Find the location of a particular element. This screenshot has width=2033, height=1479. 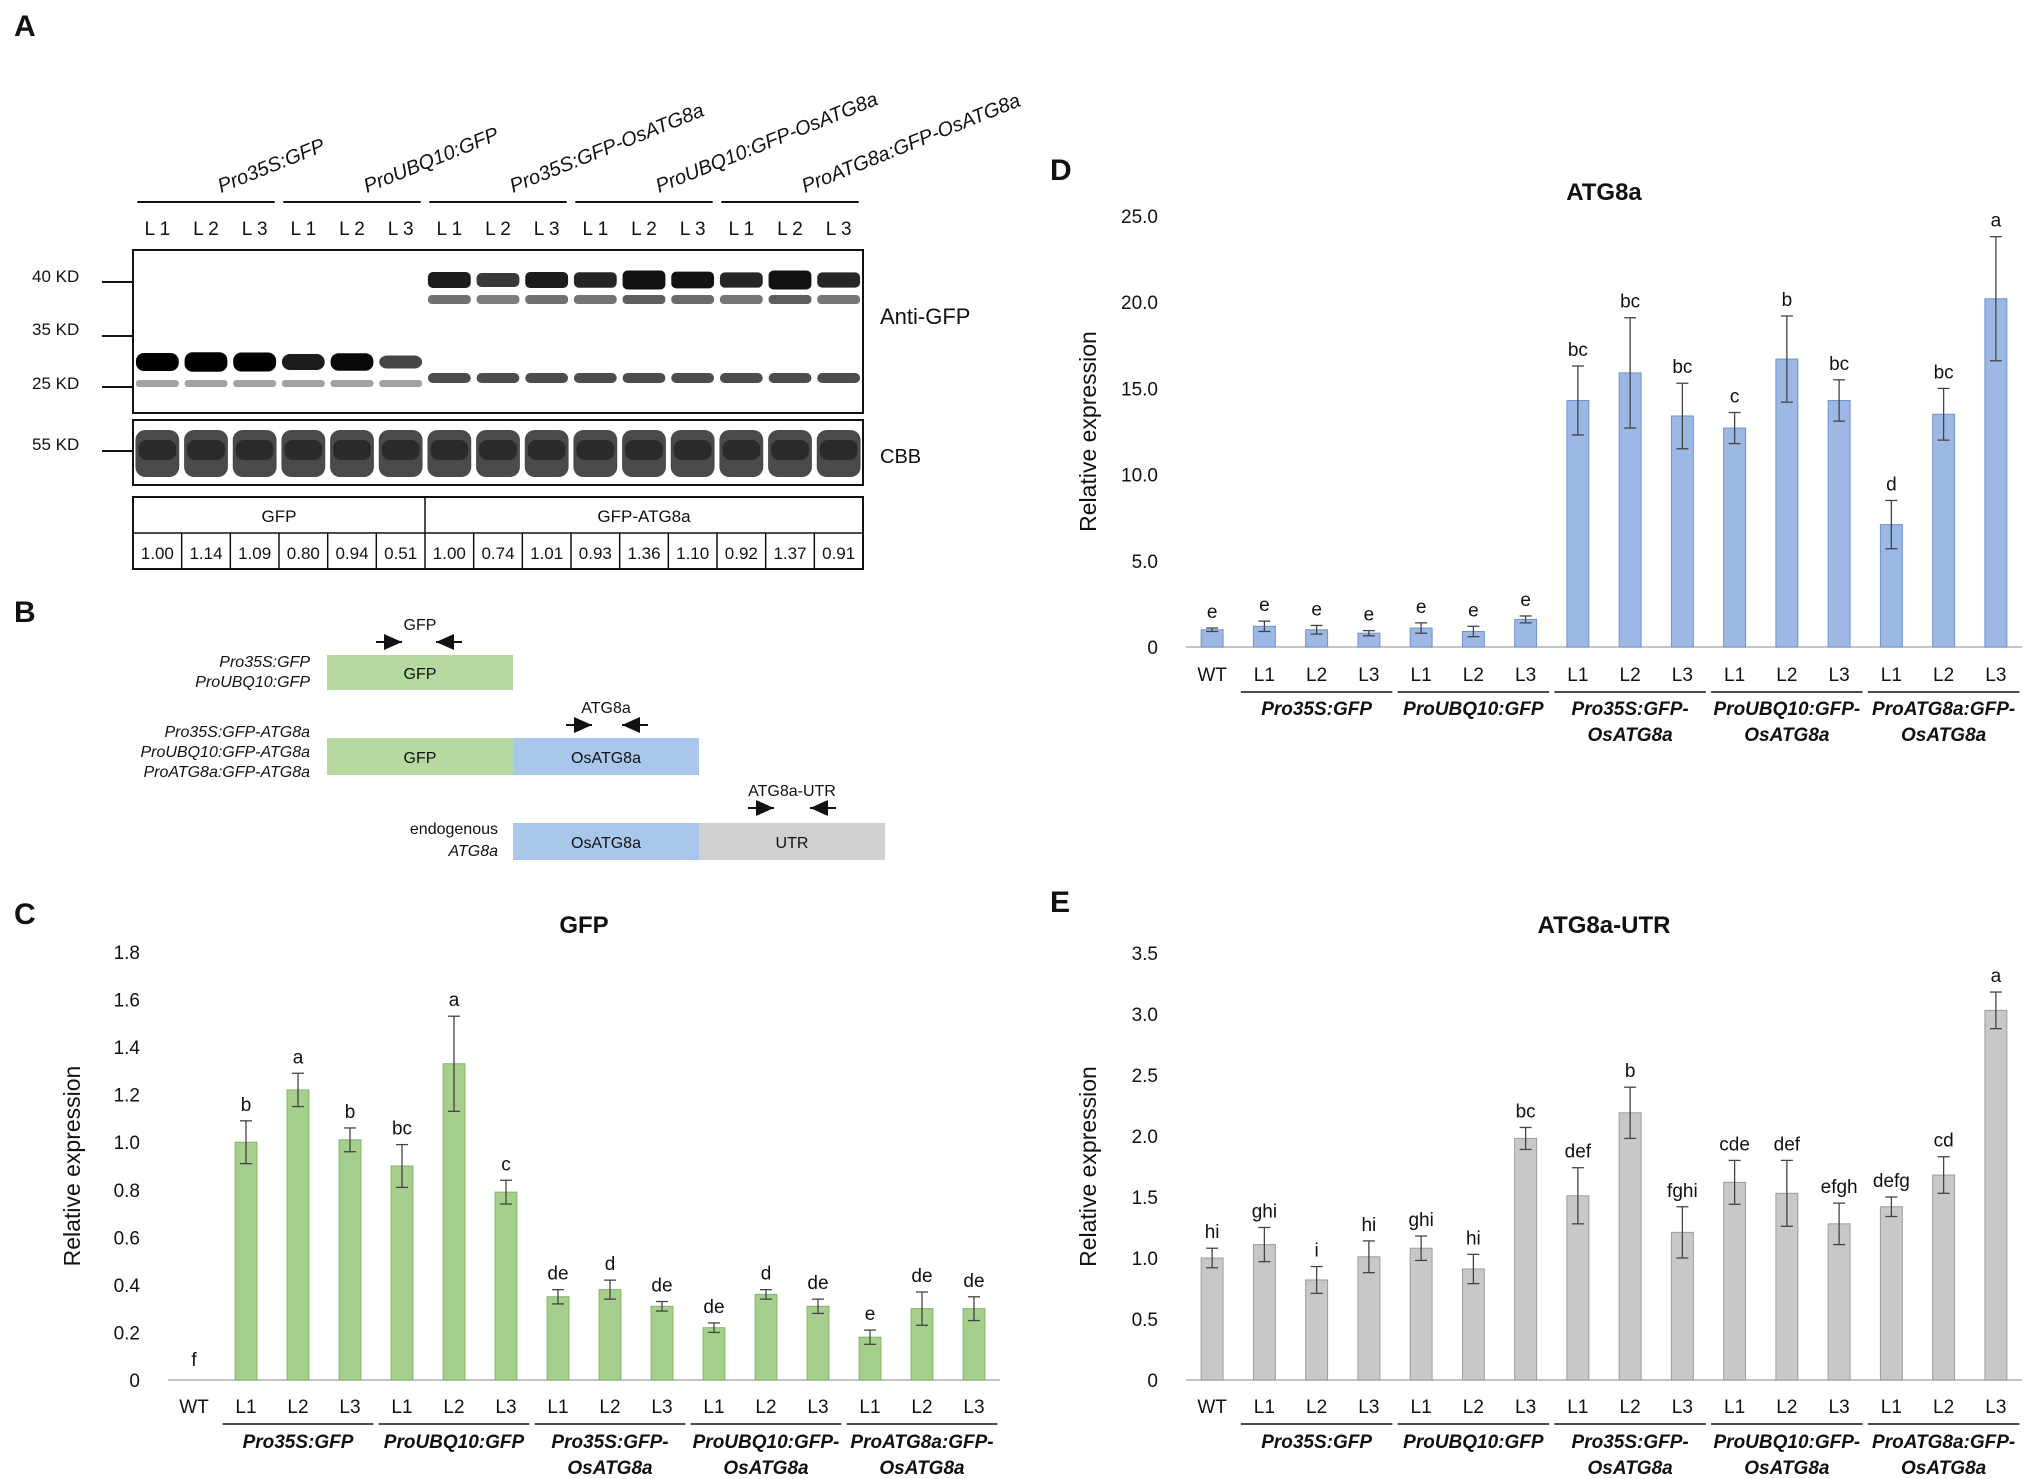

significance-letter: a is located at coordinates (1996, 976).